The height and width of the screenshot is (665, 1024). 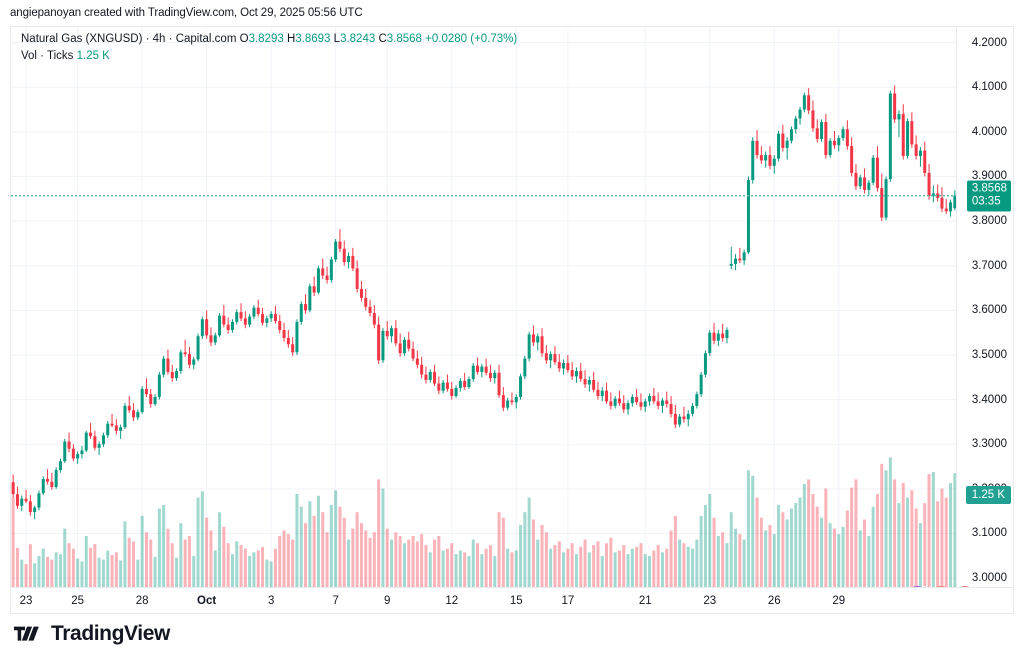 What do you see at coordinates (989, 444) in the screenshot?
I see `price-axis-tick: 3.3000` at bounding box center [989, 444].